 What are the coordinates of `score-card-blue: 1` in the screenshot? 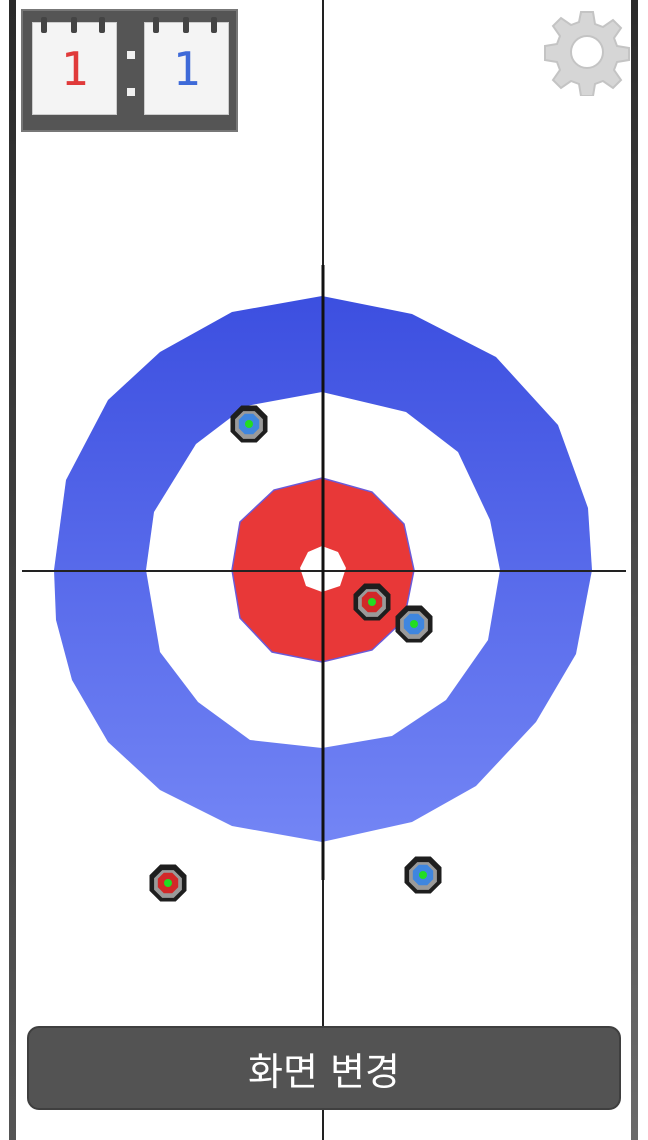 It's located at (186, 66).